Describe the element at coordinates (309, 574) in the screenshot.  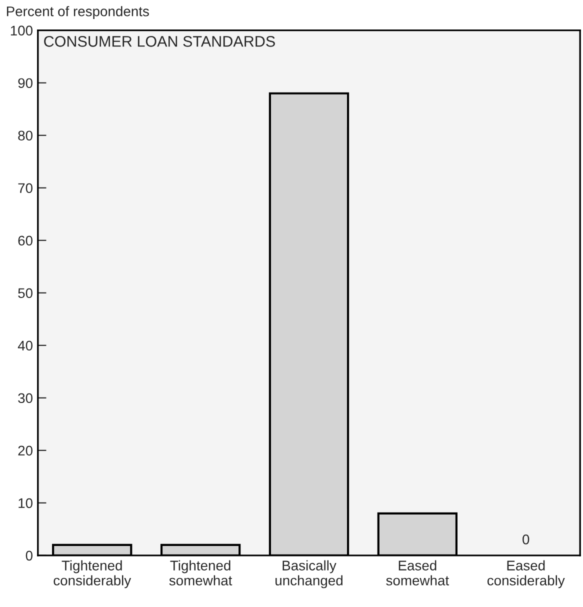
I see `x-tick-label: Basically unchanged` at that location.